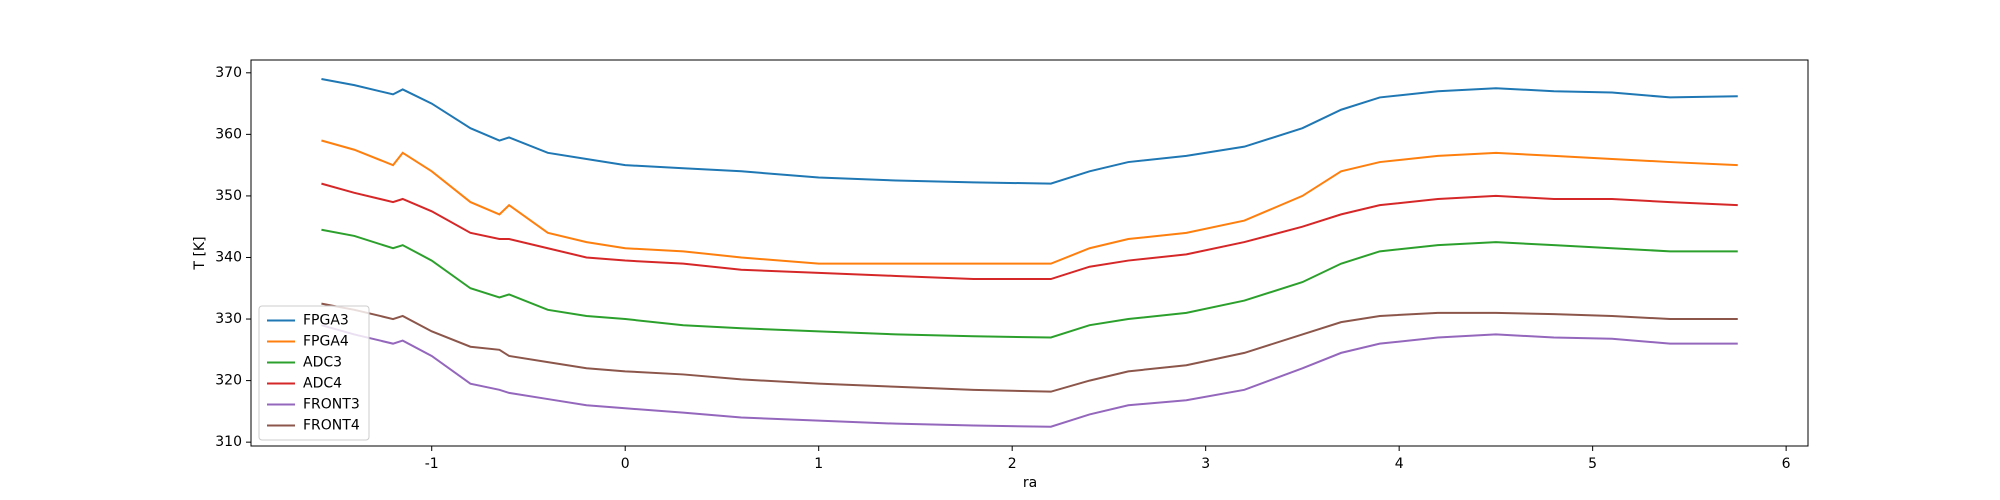  What do you see at coordinates (331, 405) in the screenshot?
I see `legend-label: FRONT3` at bounding box center [331, 405].